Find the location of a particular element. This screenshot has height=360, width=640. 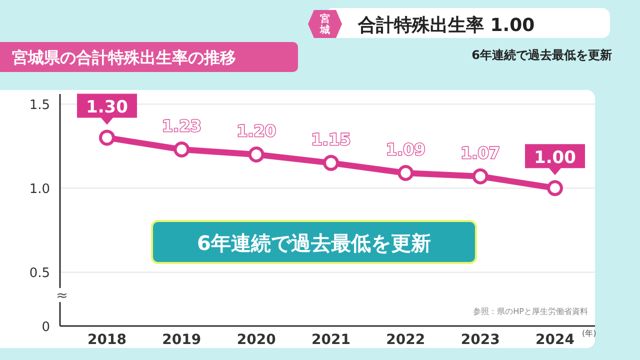

y-tick-label: 1.0 is located at coordinates (39, 190).